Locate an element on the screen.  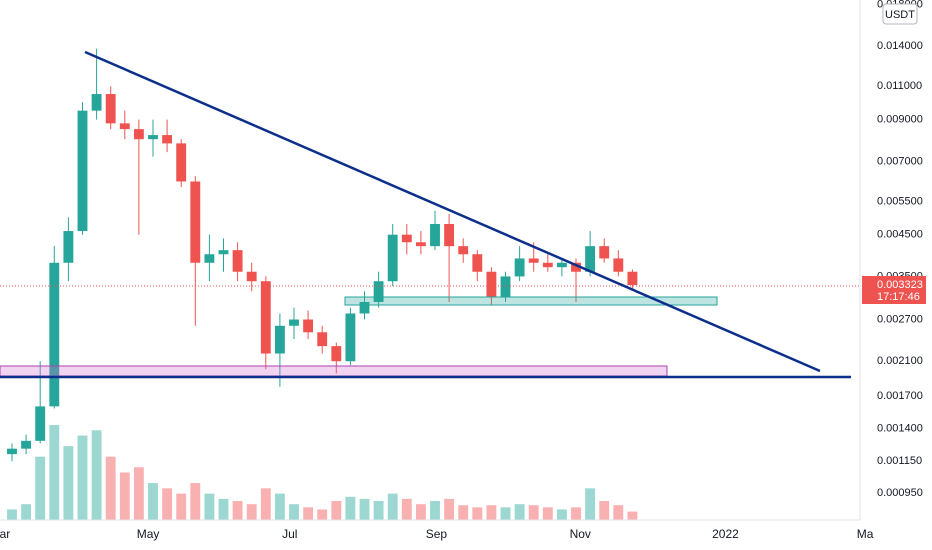
support-zone is located at coordinates (531, 301).